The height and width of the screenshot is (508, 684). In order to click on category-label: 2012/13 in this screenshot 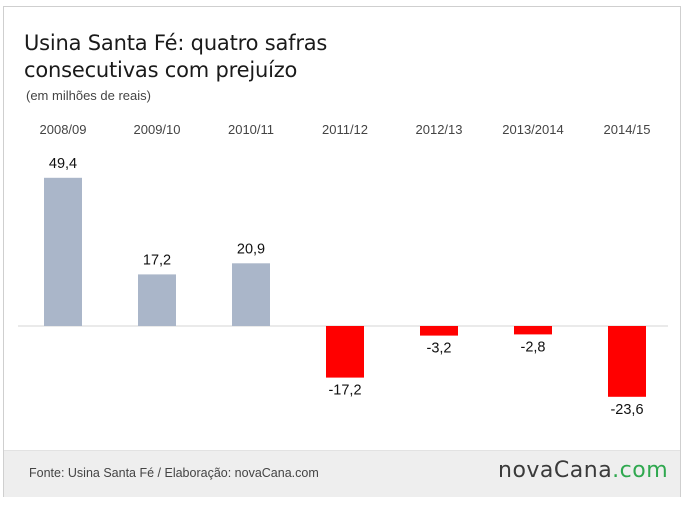, I will do `click(439, 129)`.